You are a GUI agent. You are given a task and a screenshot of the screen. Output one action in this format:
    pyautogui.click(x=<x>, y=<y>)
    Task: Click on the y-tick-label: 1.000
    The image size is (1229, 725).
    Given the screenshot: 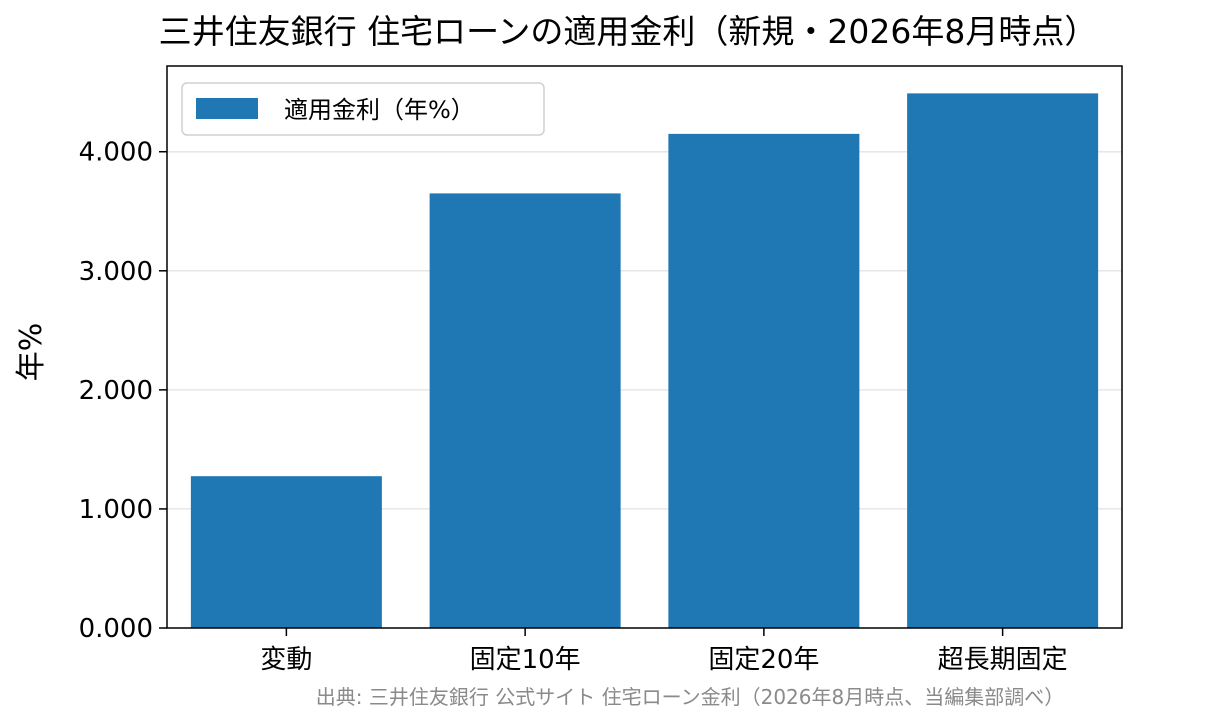 What is the action you would take?
    pyautogui.click(x=116, y=510)
    